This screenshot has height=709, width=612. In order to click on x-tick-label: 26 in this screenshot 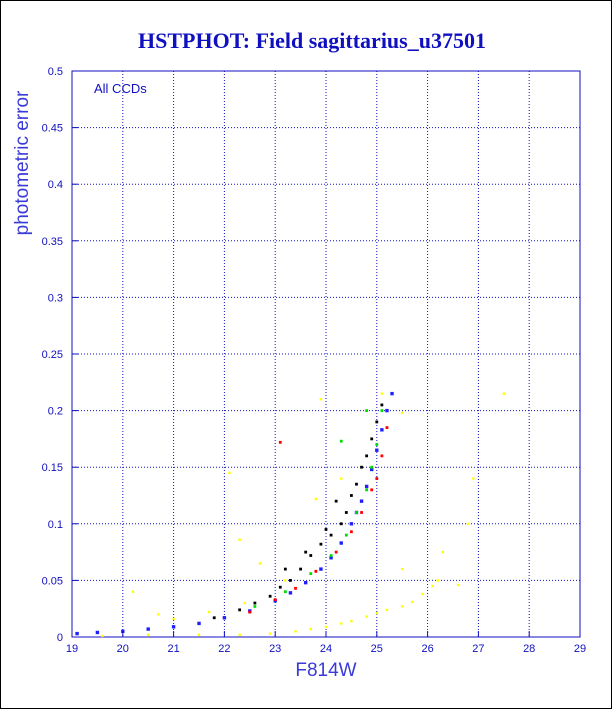, I will do `click(427, 649)`.